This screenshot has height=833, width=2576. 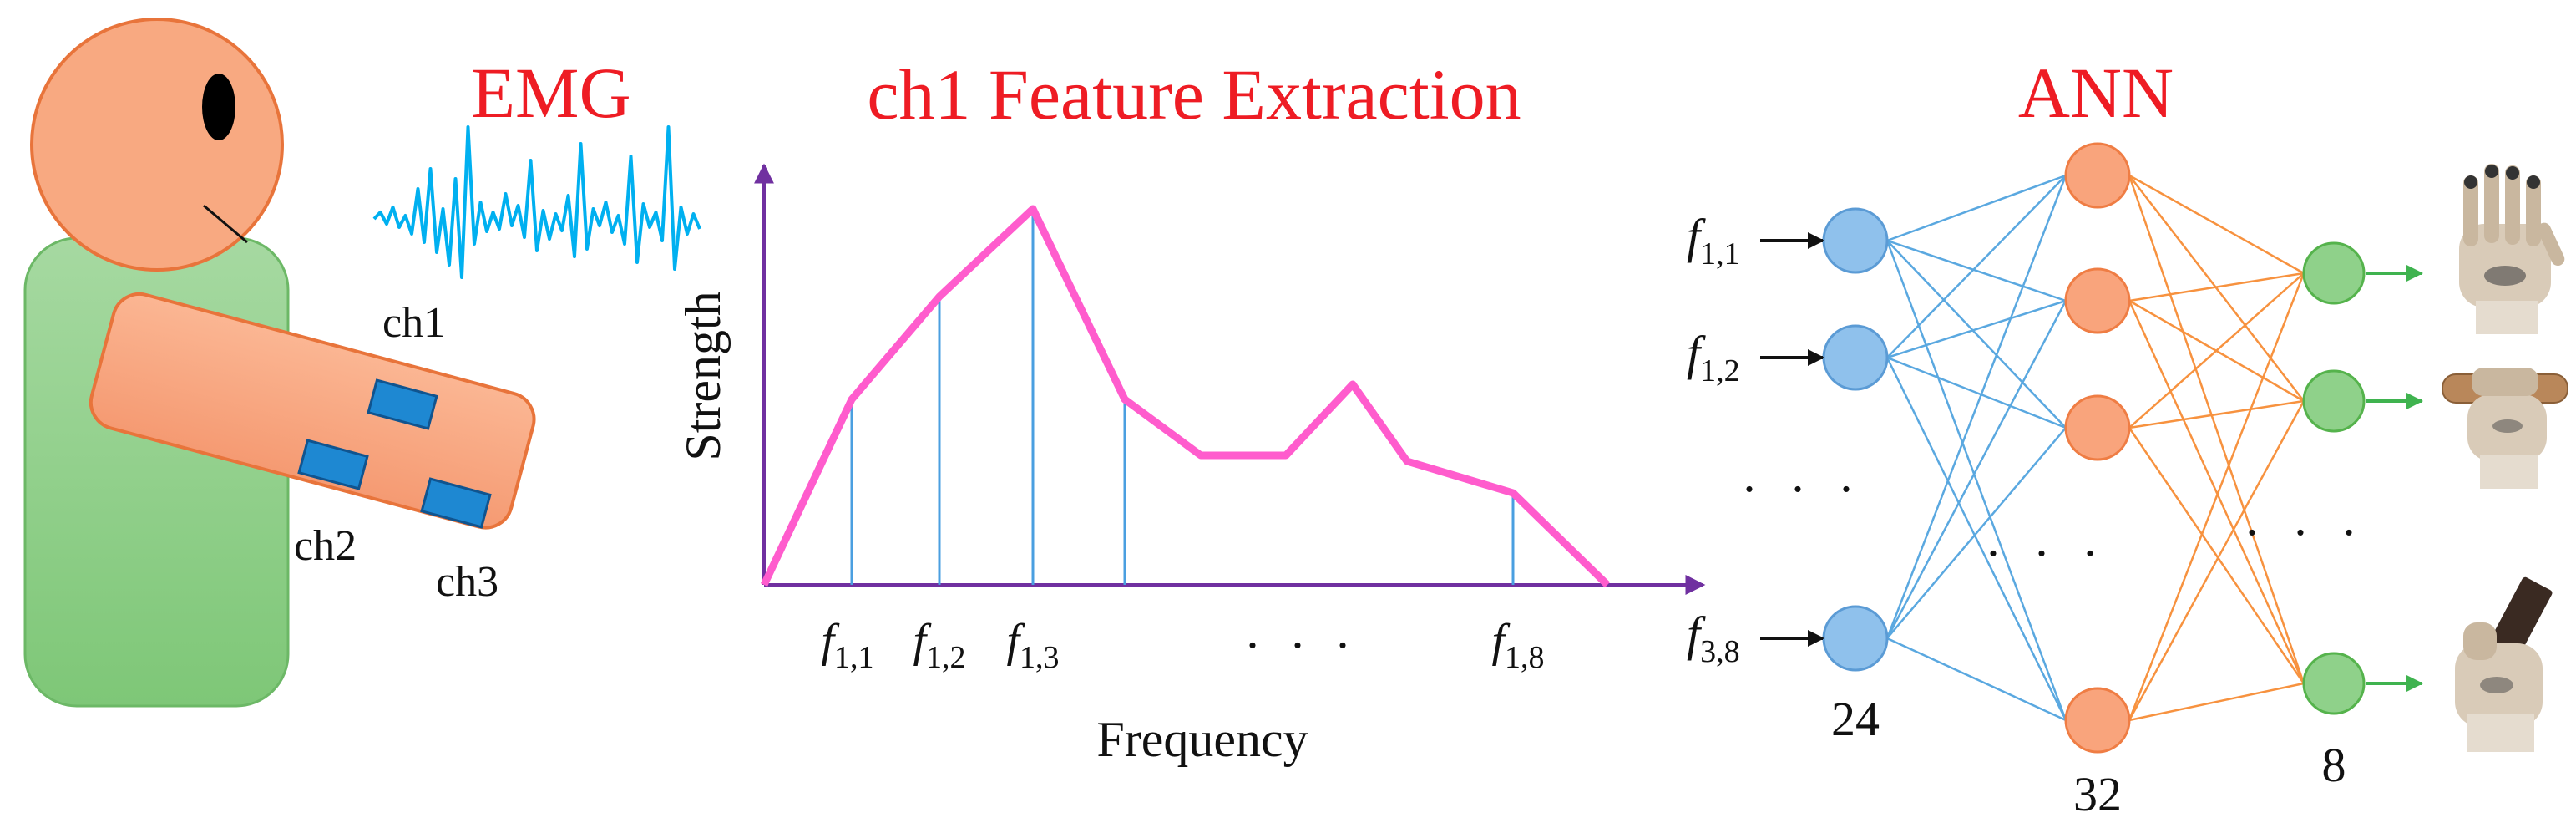 I want to click on person-eye, so click(x=218, y=107).